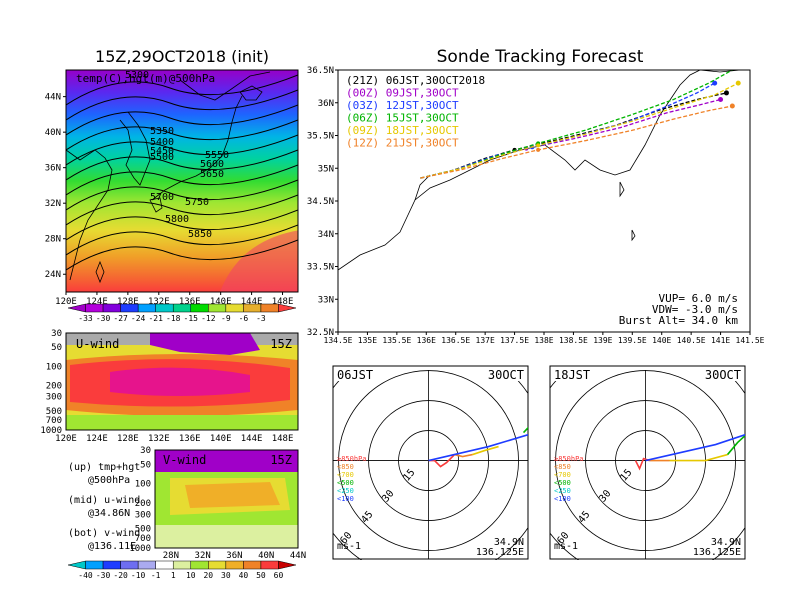 The height and width of the screenshot is (612, 792). What do you see at coordinates (279, 575) in the screenshot?
I see `colorbar2-label: 60` at bounding box center [279, 575].